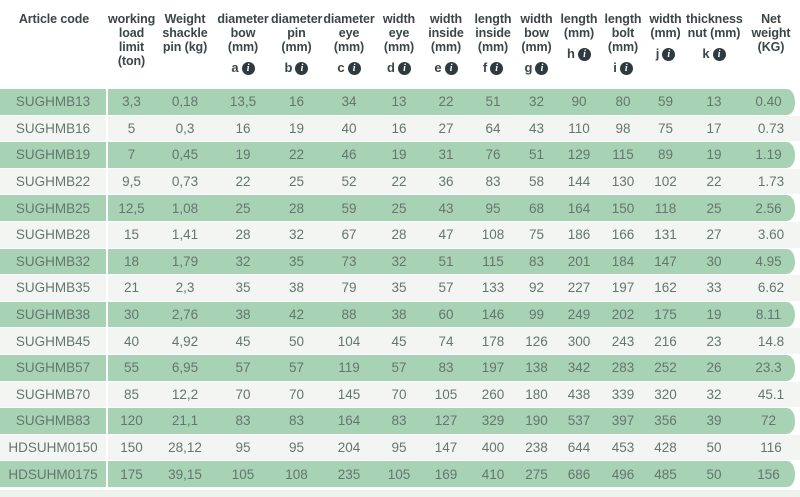 Image resolution: width=800 pixels, height=497 pixels. Describe the element at coordinates (493, 315) in the screenshot. I see `value-cell: 146` at that location.